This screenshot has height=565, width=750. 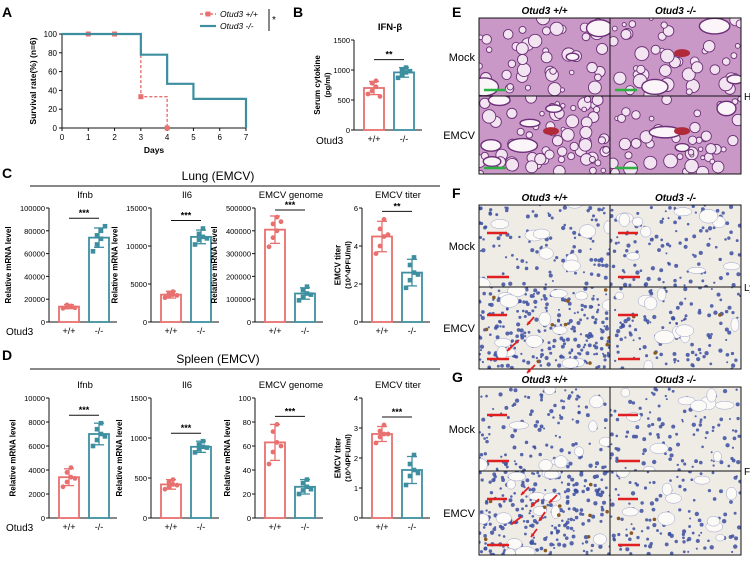 I want to click on micrograph-emcv-ko, so click(x=675, y=513).